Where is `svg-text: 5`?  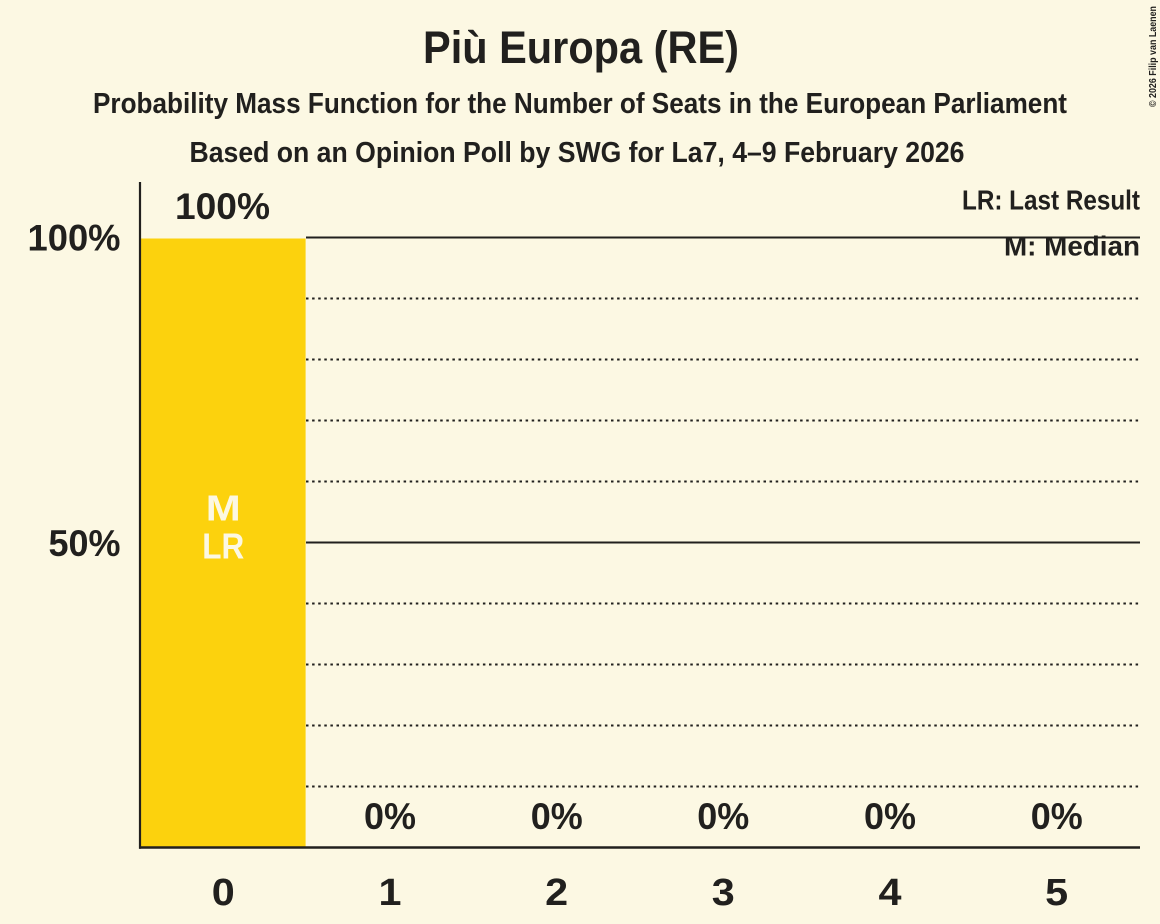 svg-text: 5 is located at coordinates (1056, 893).